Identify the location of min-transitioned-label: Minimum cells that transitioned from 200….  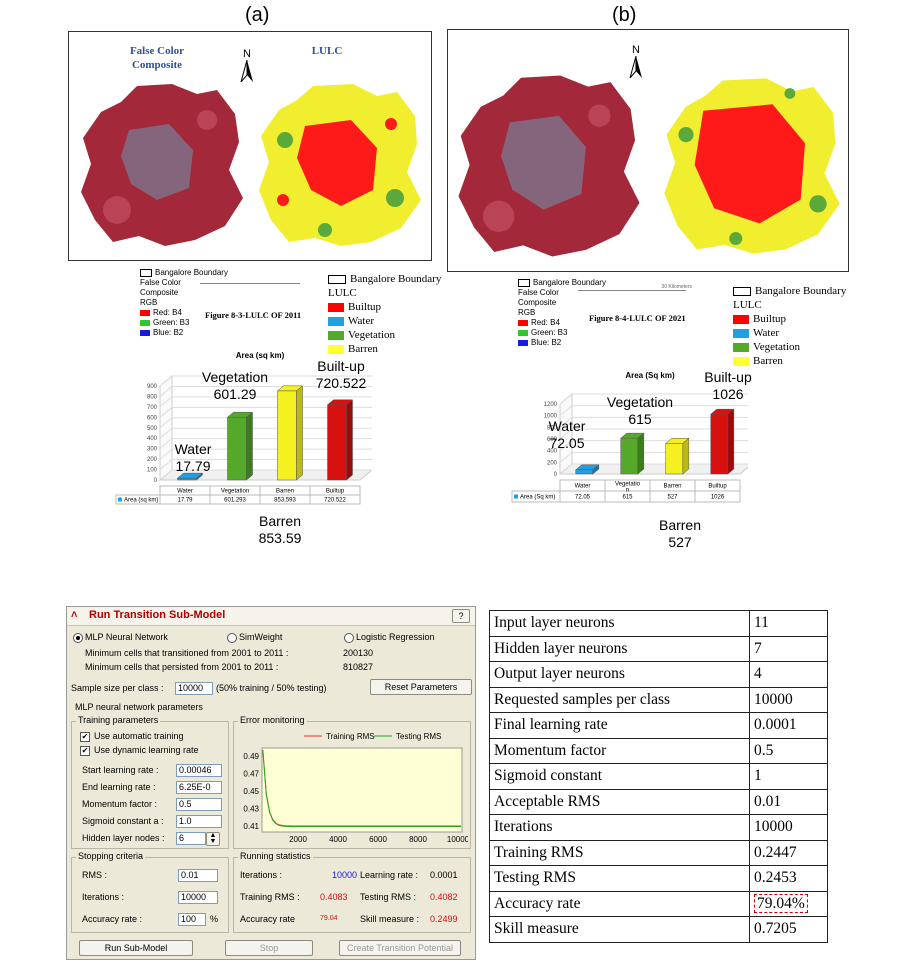
(187, 653).